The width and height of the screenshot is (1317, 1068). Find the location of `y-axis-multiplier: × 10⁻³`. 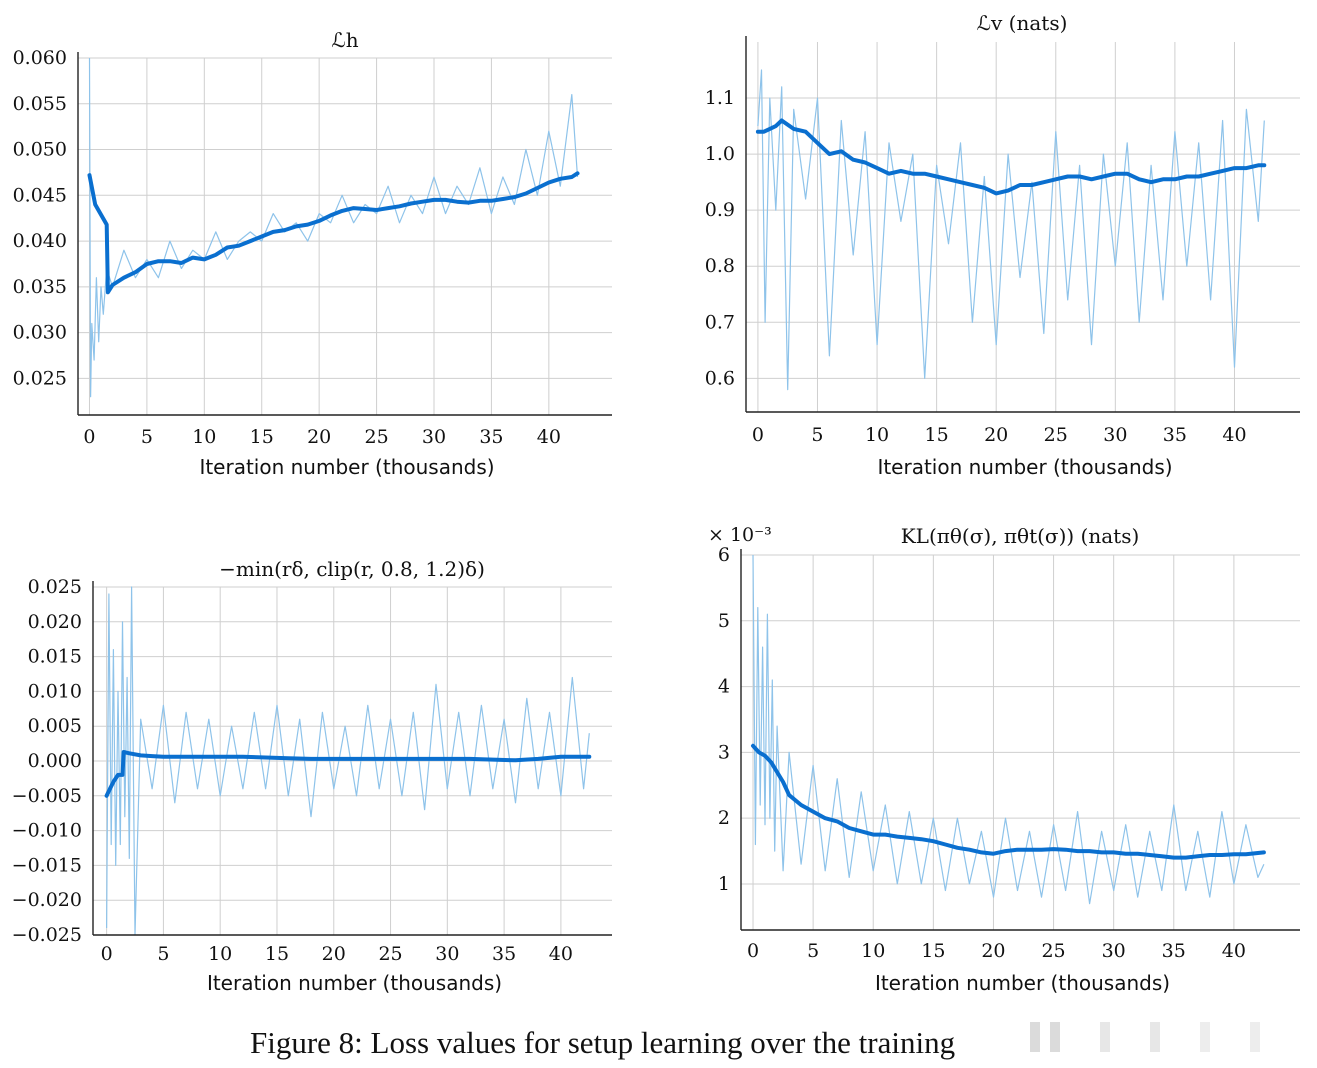

y-axis-multiplier: × 10⁻³ is located at coordinates (740, 535).